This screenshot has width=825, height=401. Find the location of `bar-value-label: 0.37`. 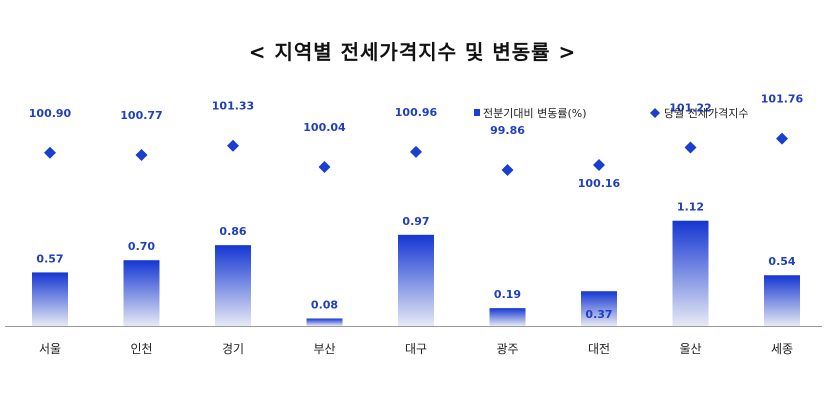

bar-value-label: 0.37 is located at coordinates (598, 314).